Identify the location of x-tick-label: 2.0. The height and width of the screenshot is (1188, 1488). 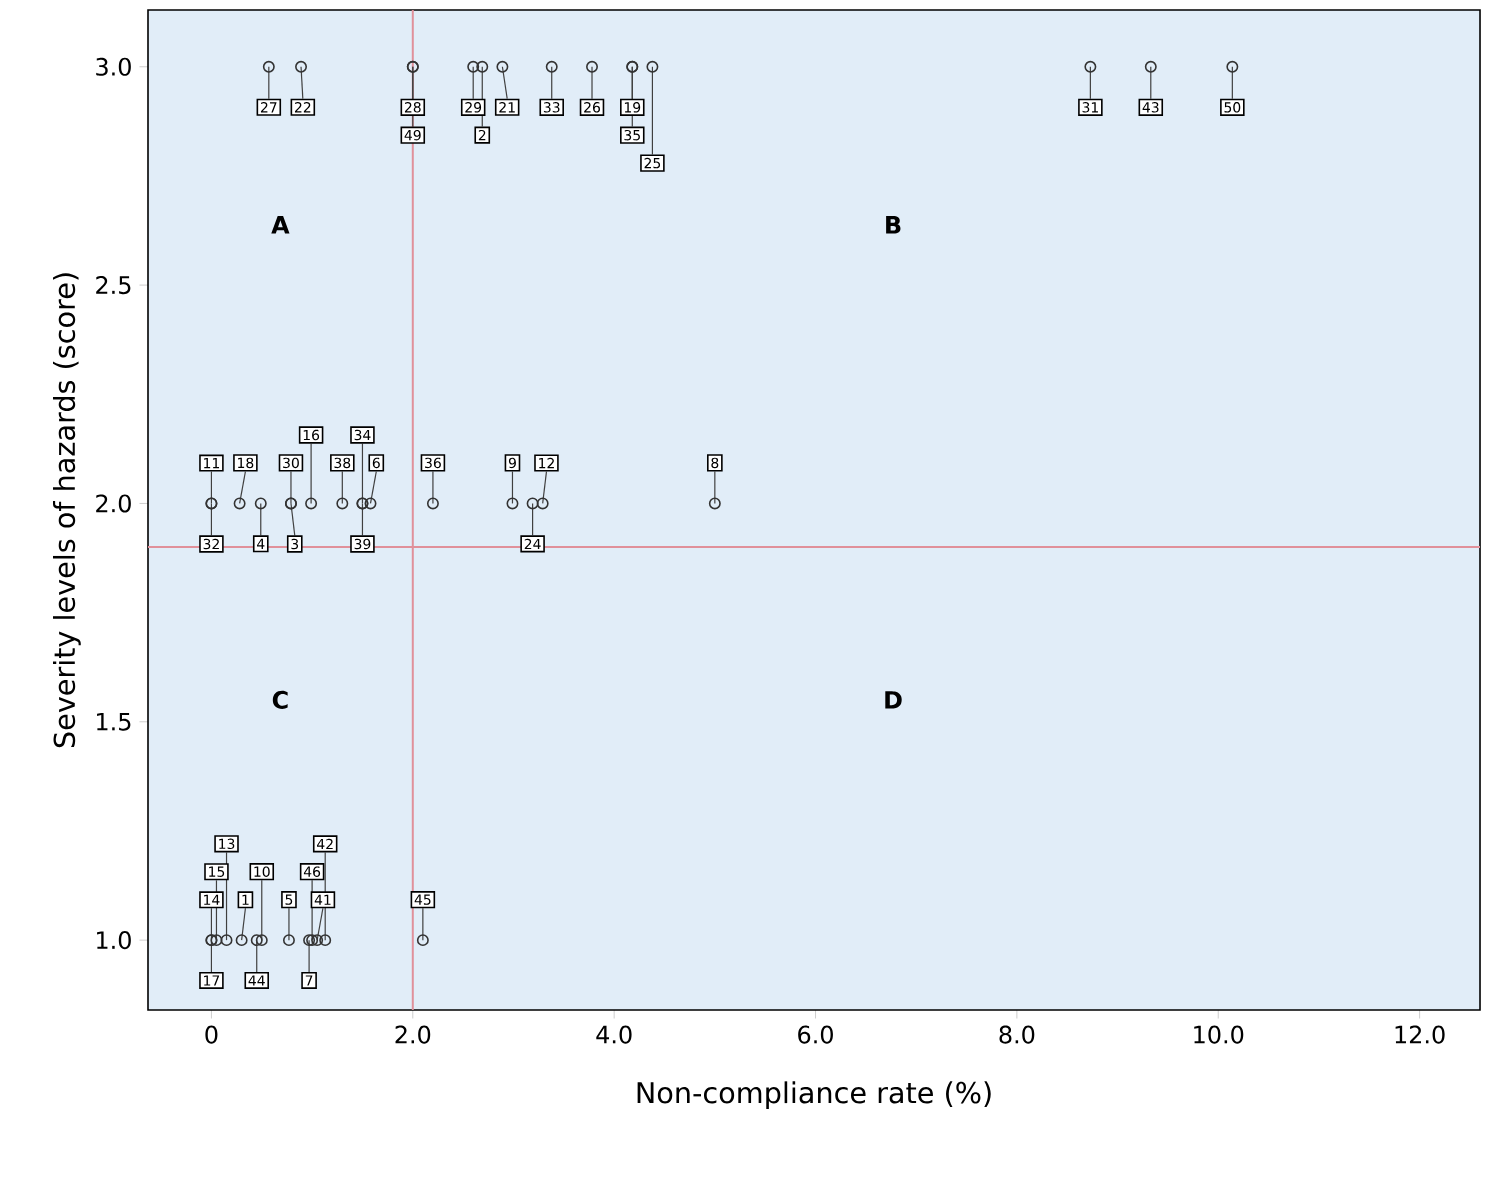
(413, 1034).